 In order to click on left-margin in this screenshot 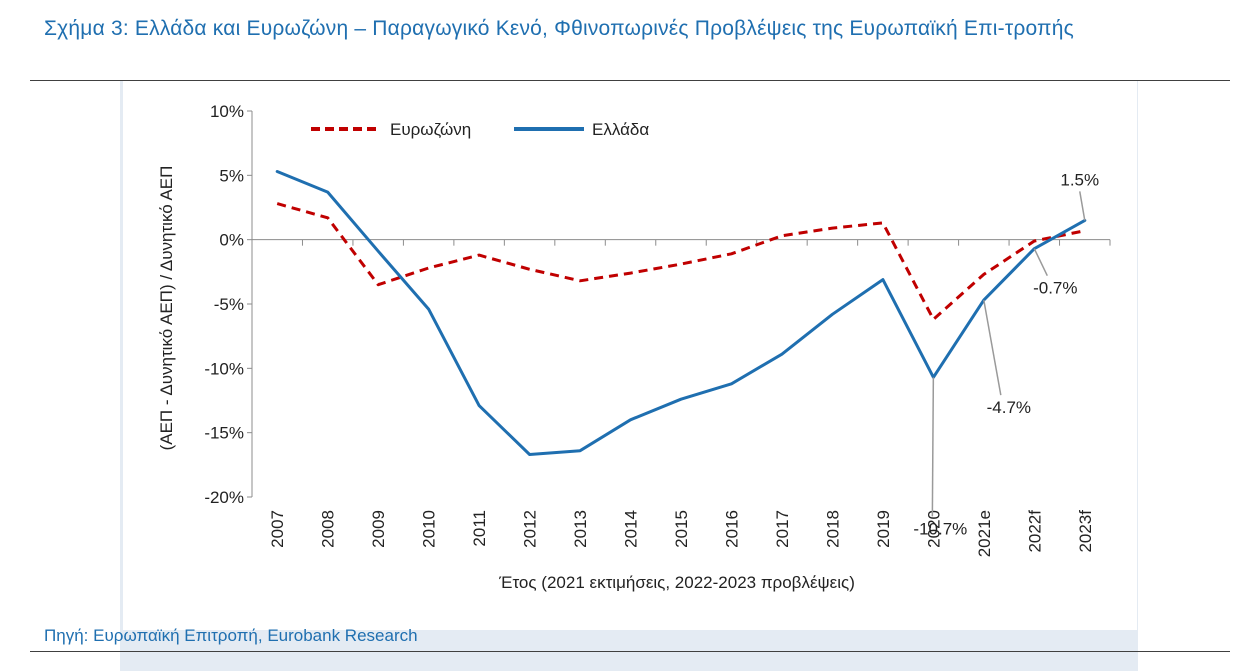, I will do `click(75, 376)`.